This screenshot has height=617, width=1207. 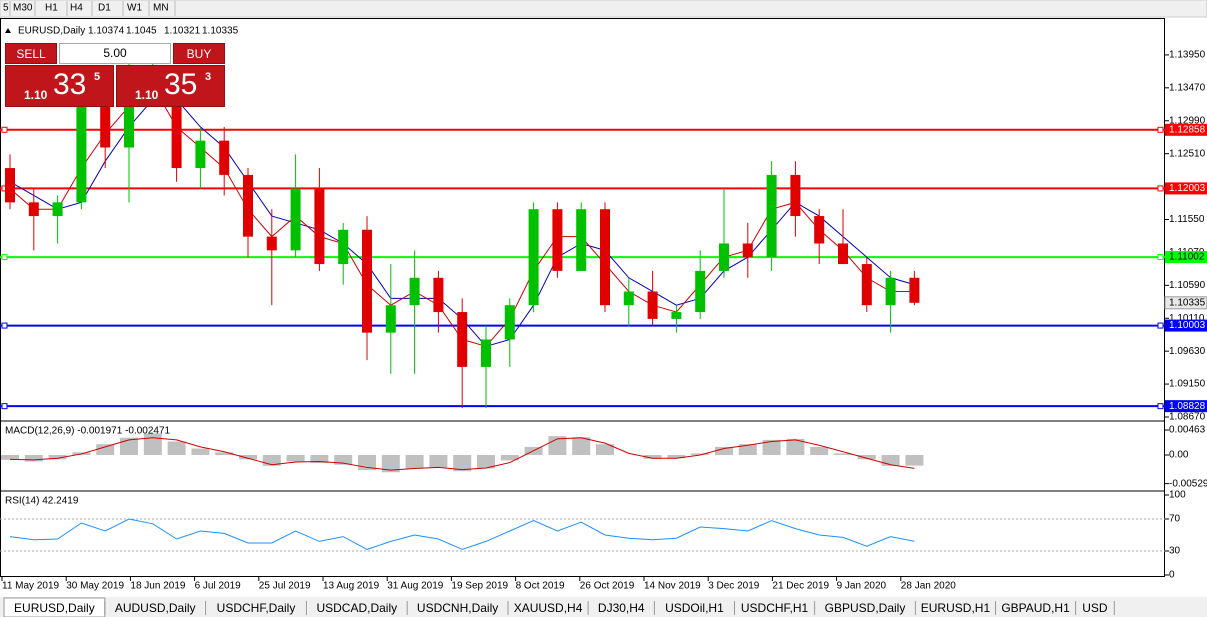 What do you see at coordinates (1187, 430) in the screenshot?
I see `y-tick-label: 0.00463` at bounding box center [1187, 430].